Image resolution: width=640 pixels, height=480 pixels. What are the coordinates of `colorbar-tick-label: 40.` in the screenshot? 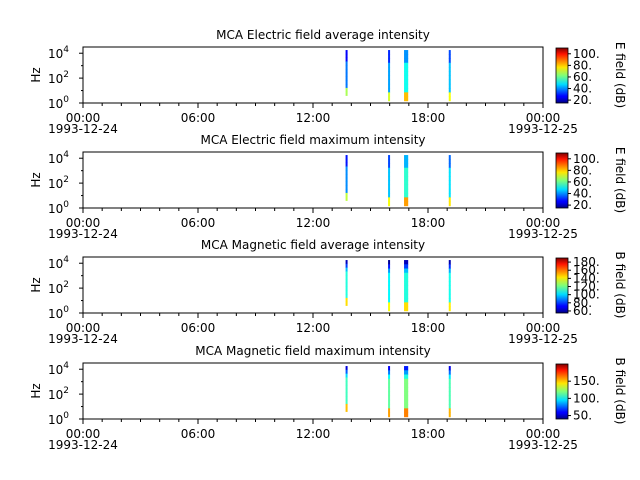 It's located at (582, 89).